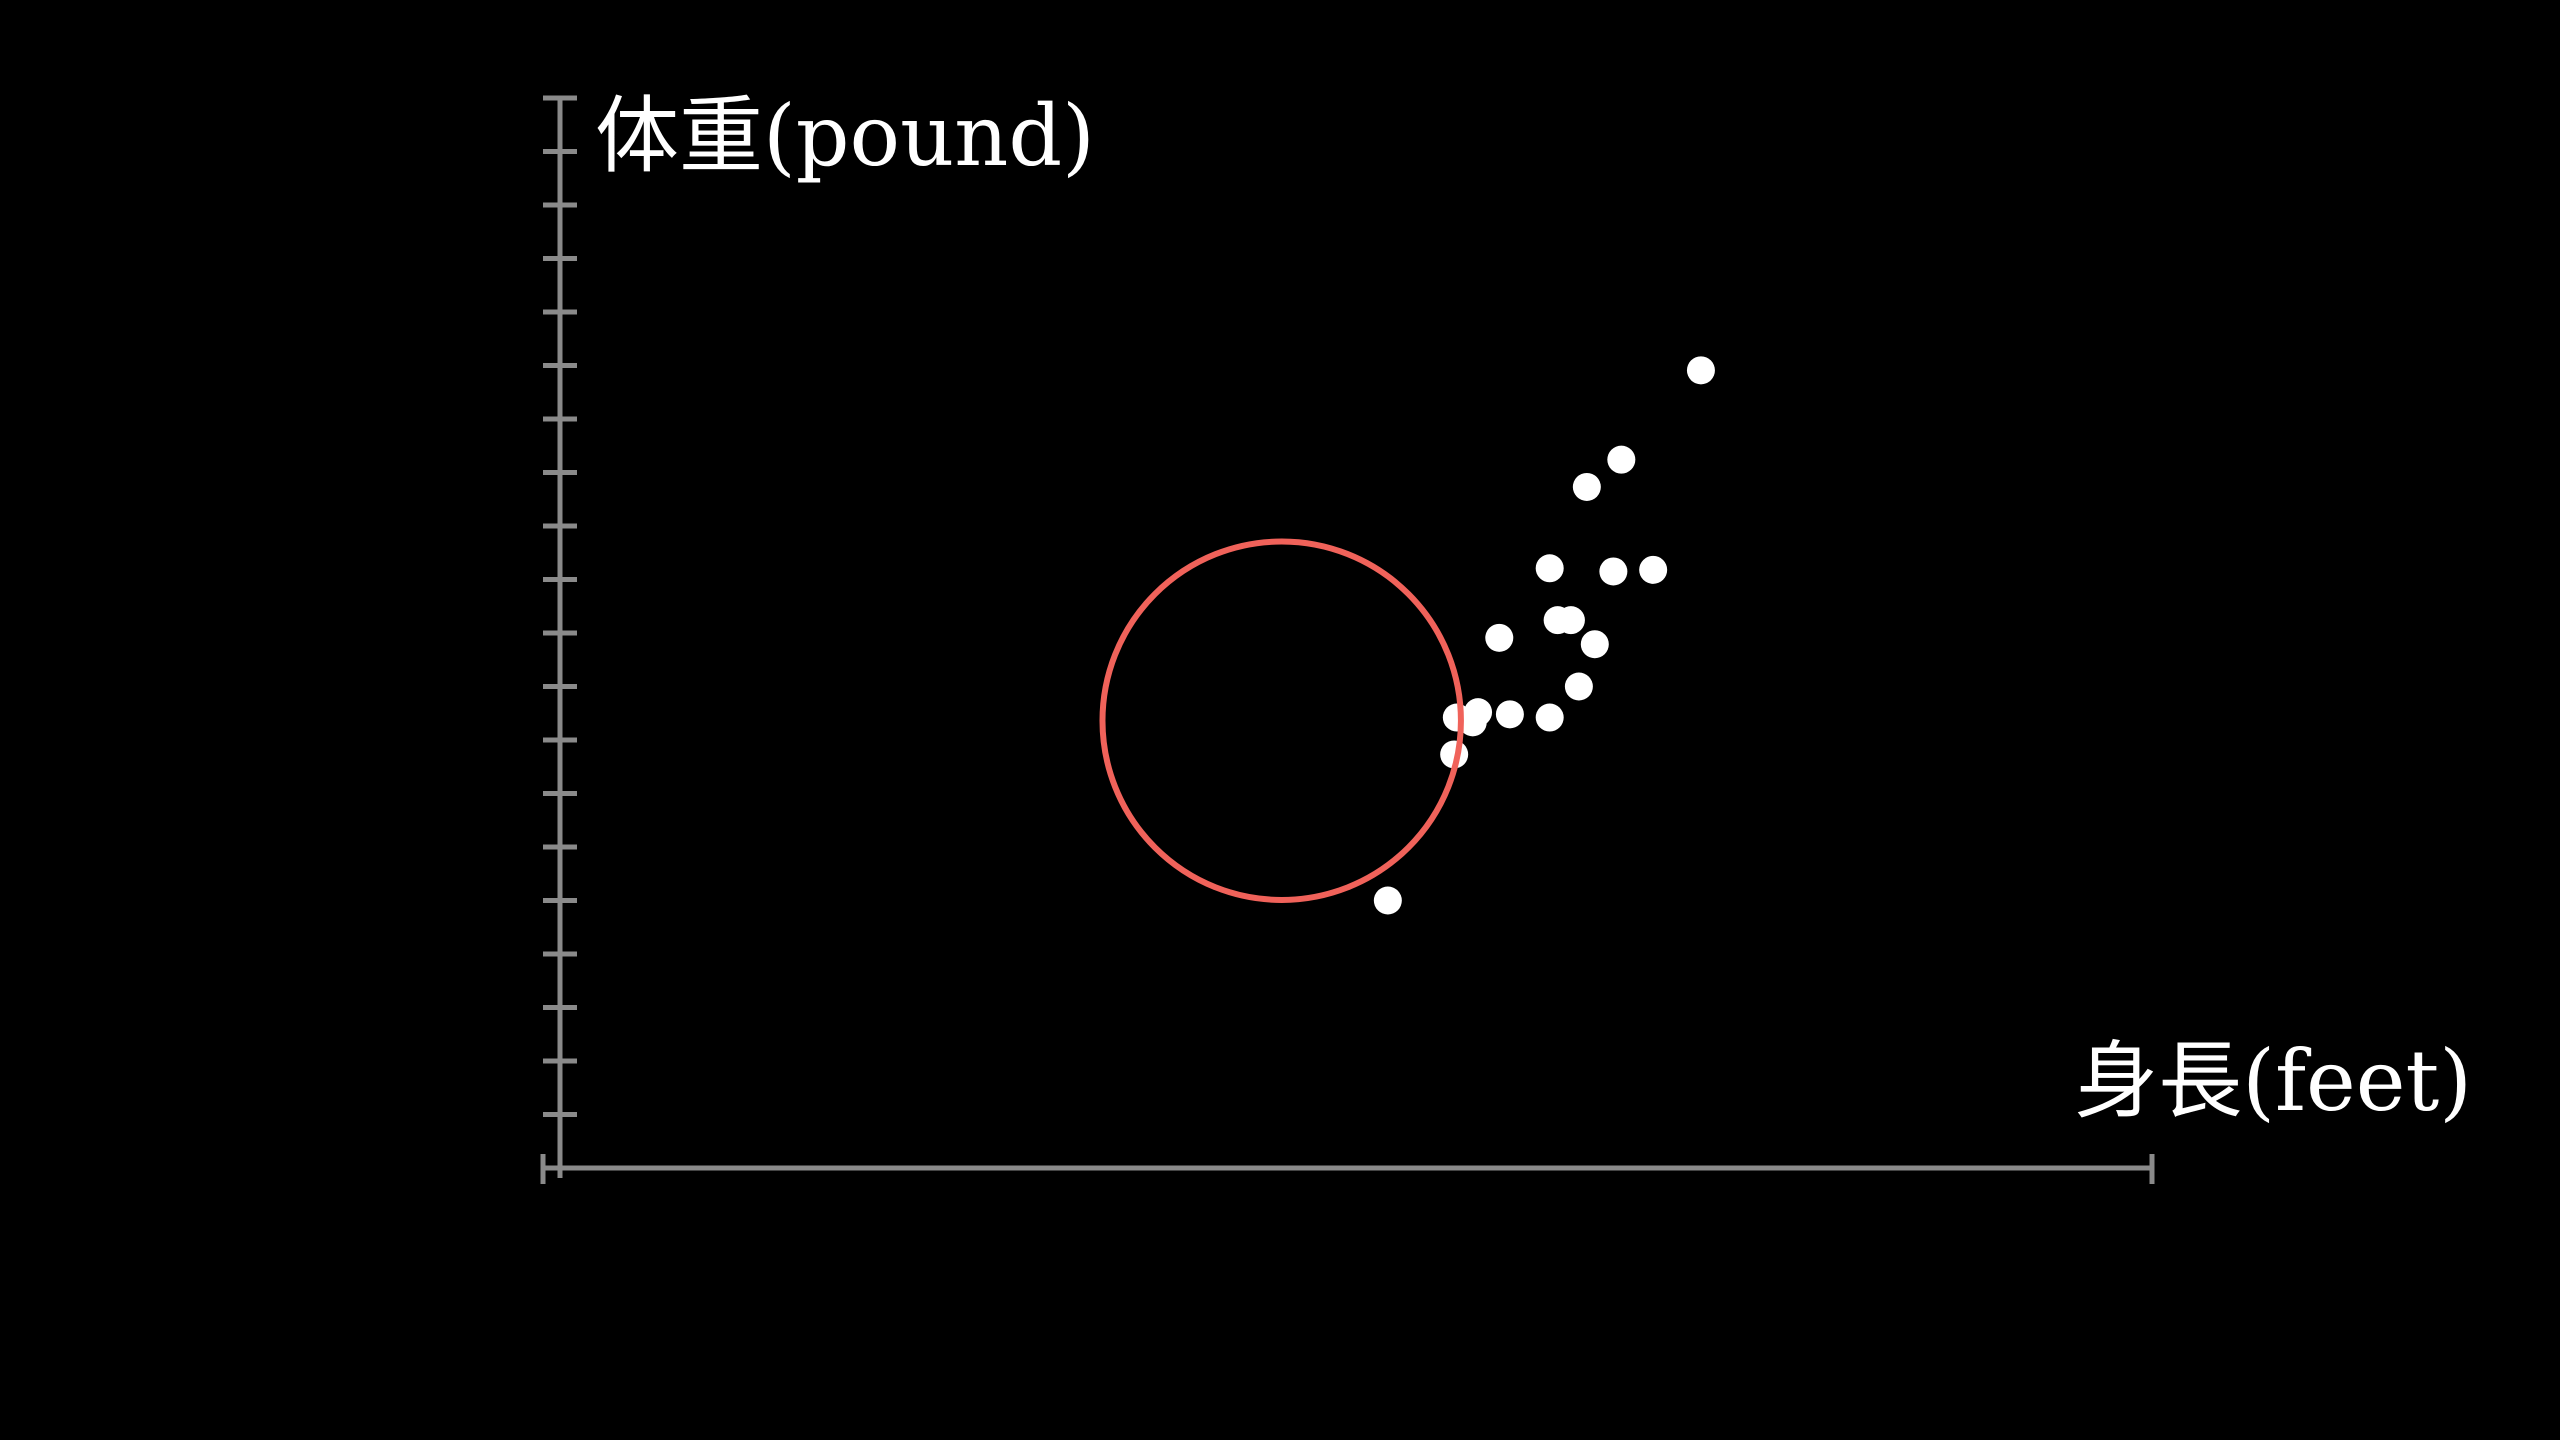 The image size is (2560, 1440). Describe the element at coordinates (845, 136) in the screenshot. I see `y-axis-label: 体重(pound)` at that location.